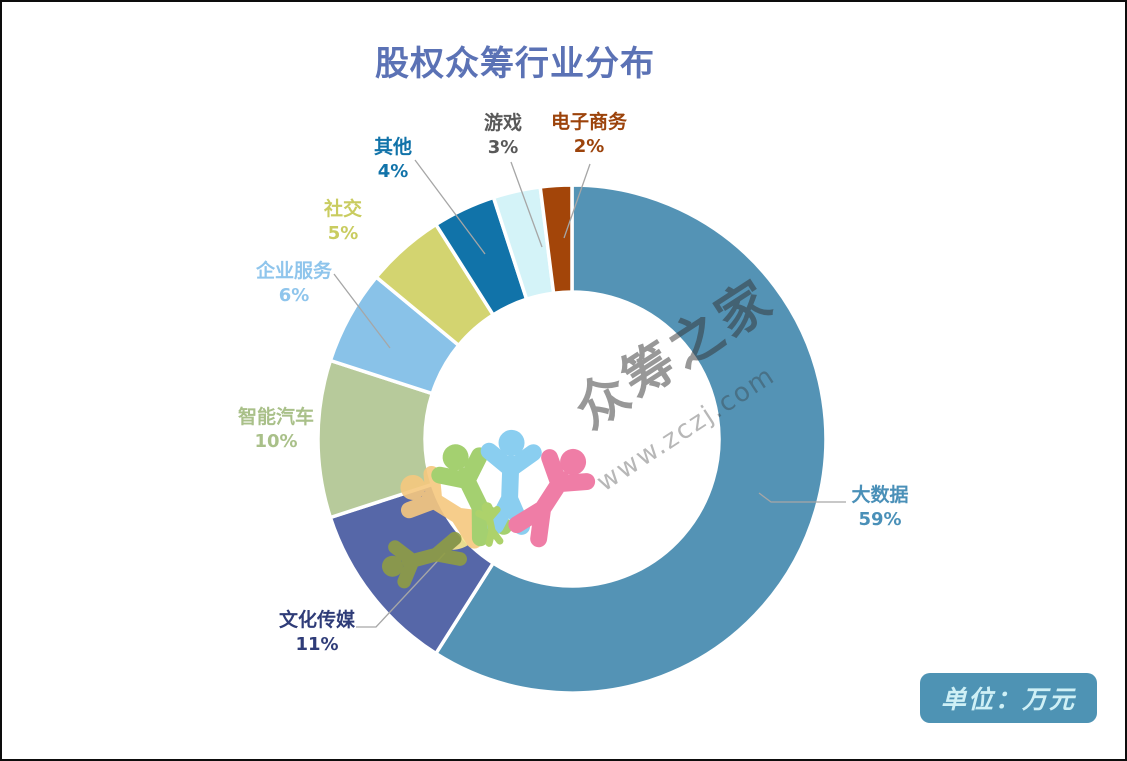 The height and width of the screenshot is (761, 1127). What do you see at coordinates (515, 64) in the screenshot?
I see `chart-title: 股权众筹行业分布` at bounding box center [515, 64].